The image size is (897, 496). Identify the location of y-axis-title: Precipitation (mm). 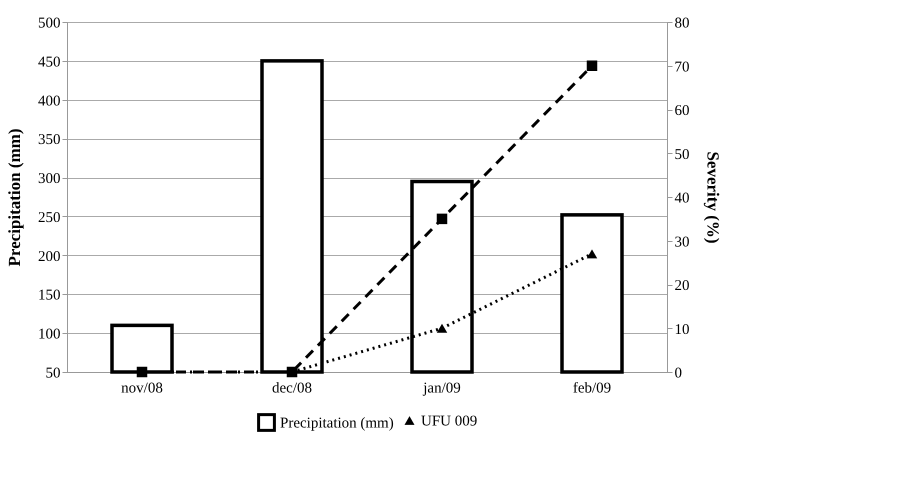
(14, 197).